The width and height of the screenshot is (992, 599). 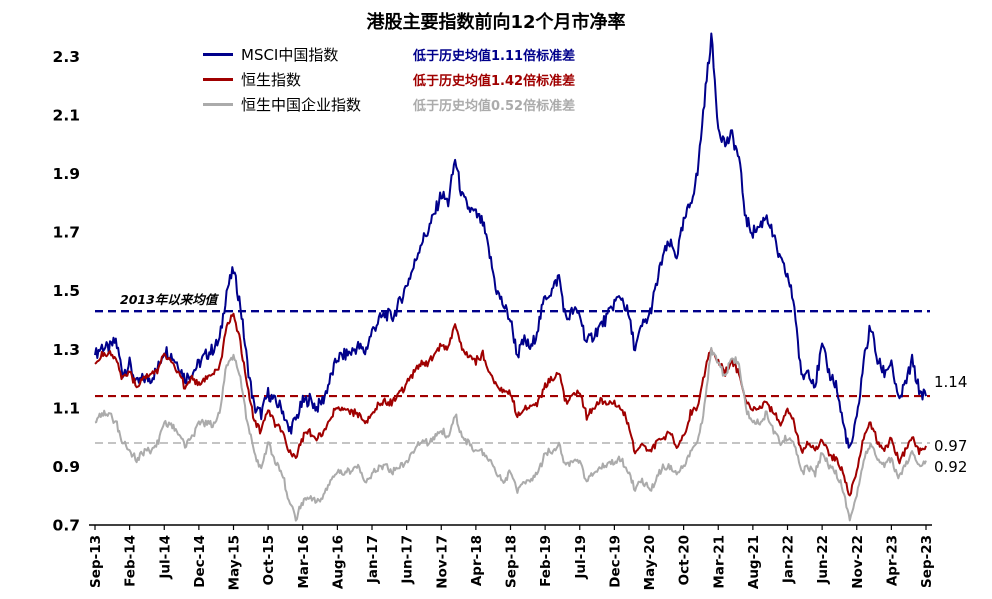 I want to click on legend-label-msci: MSCI中国指数, so click(x=290, y=55).